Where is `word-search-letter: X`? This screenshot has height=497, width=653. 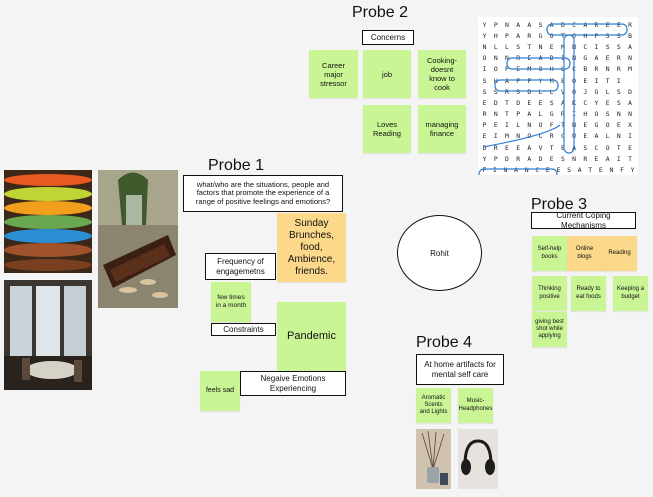
word-search-letter: X is located at coordinates (630, 125).